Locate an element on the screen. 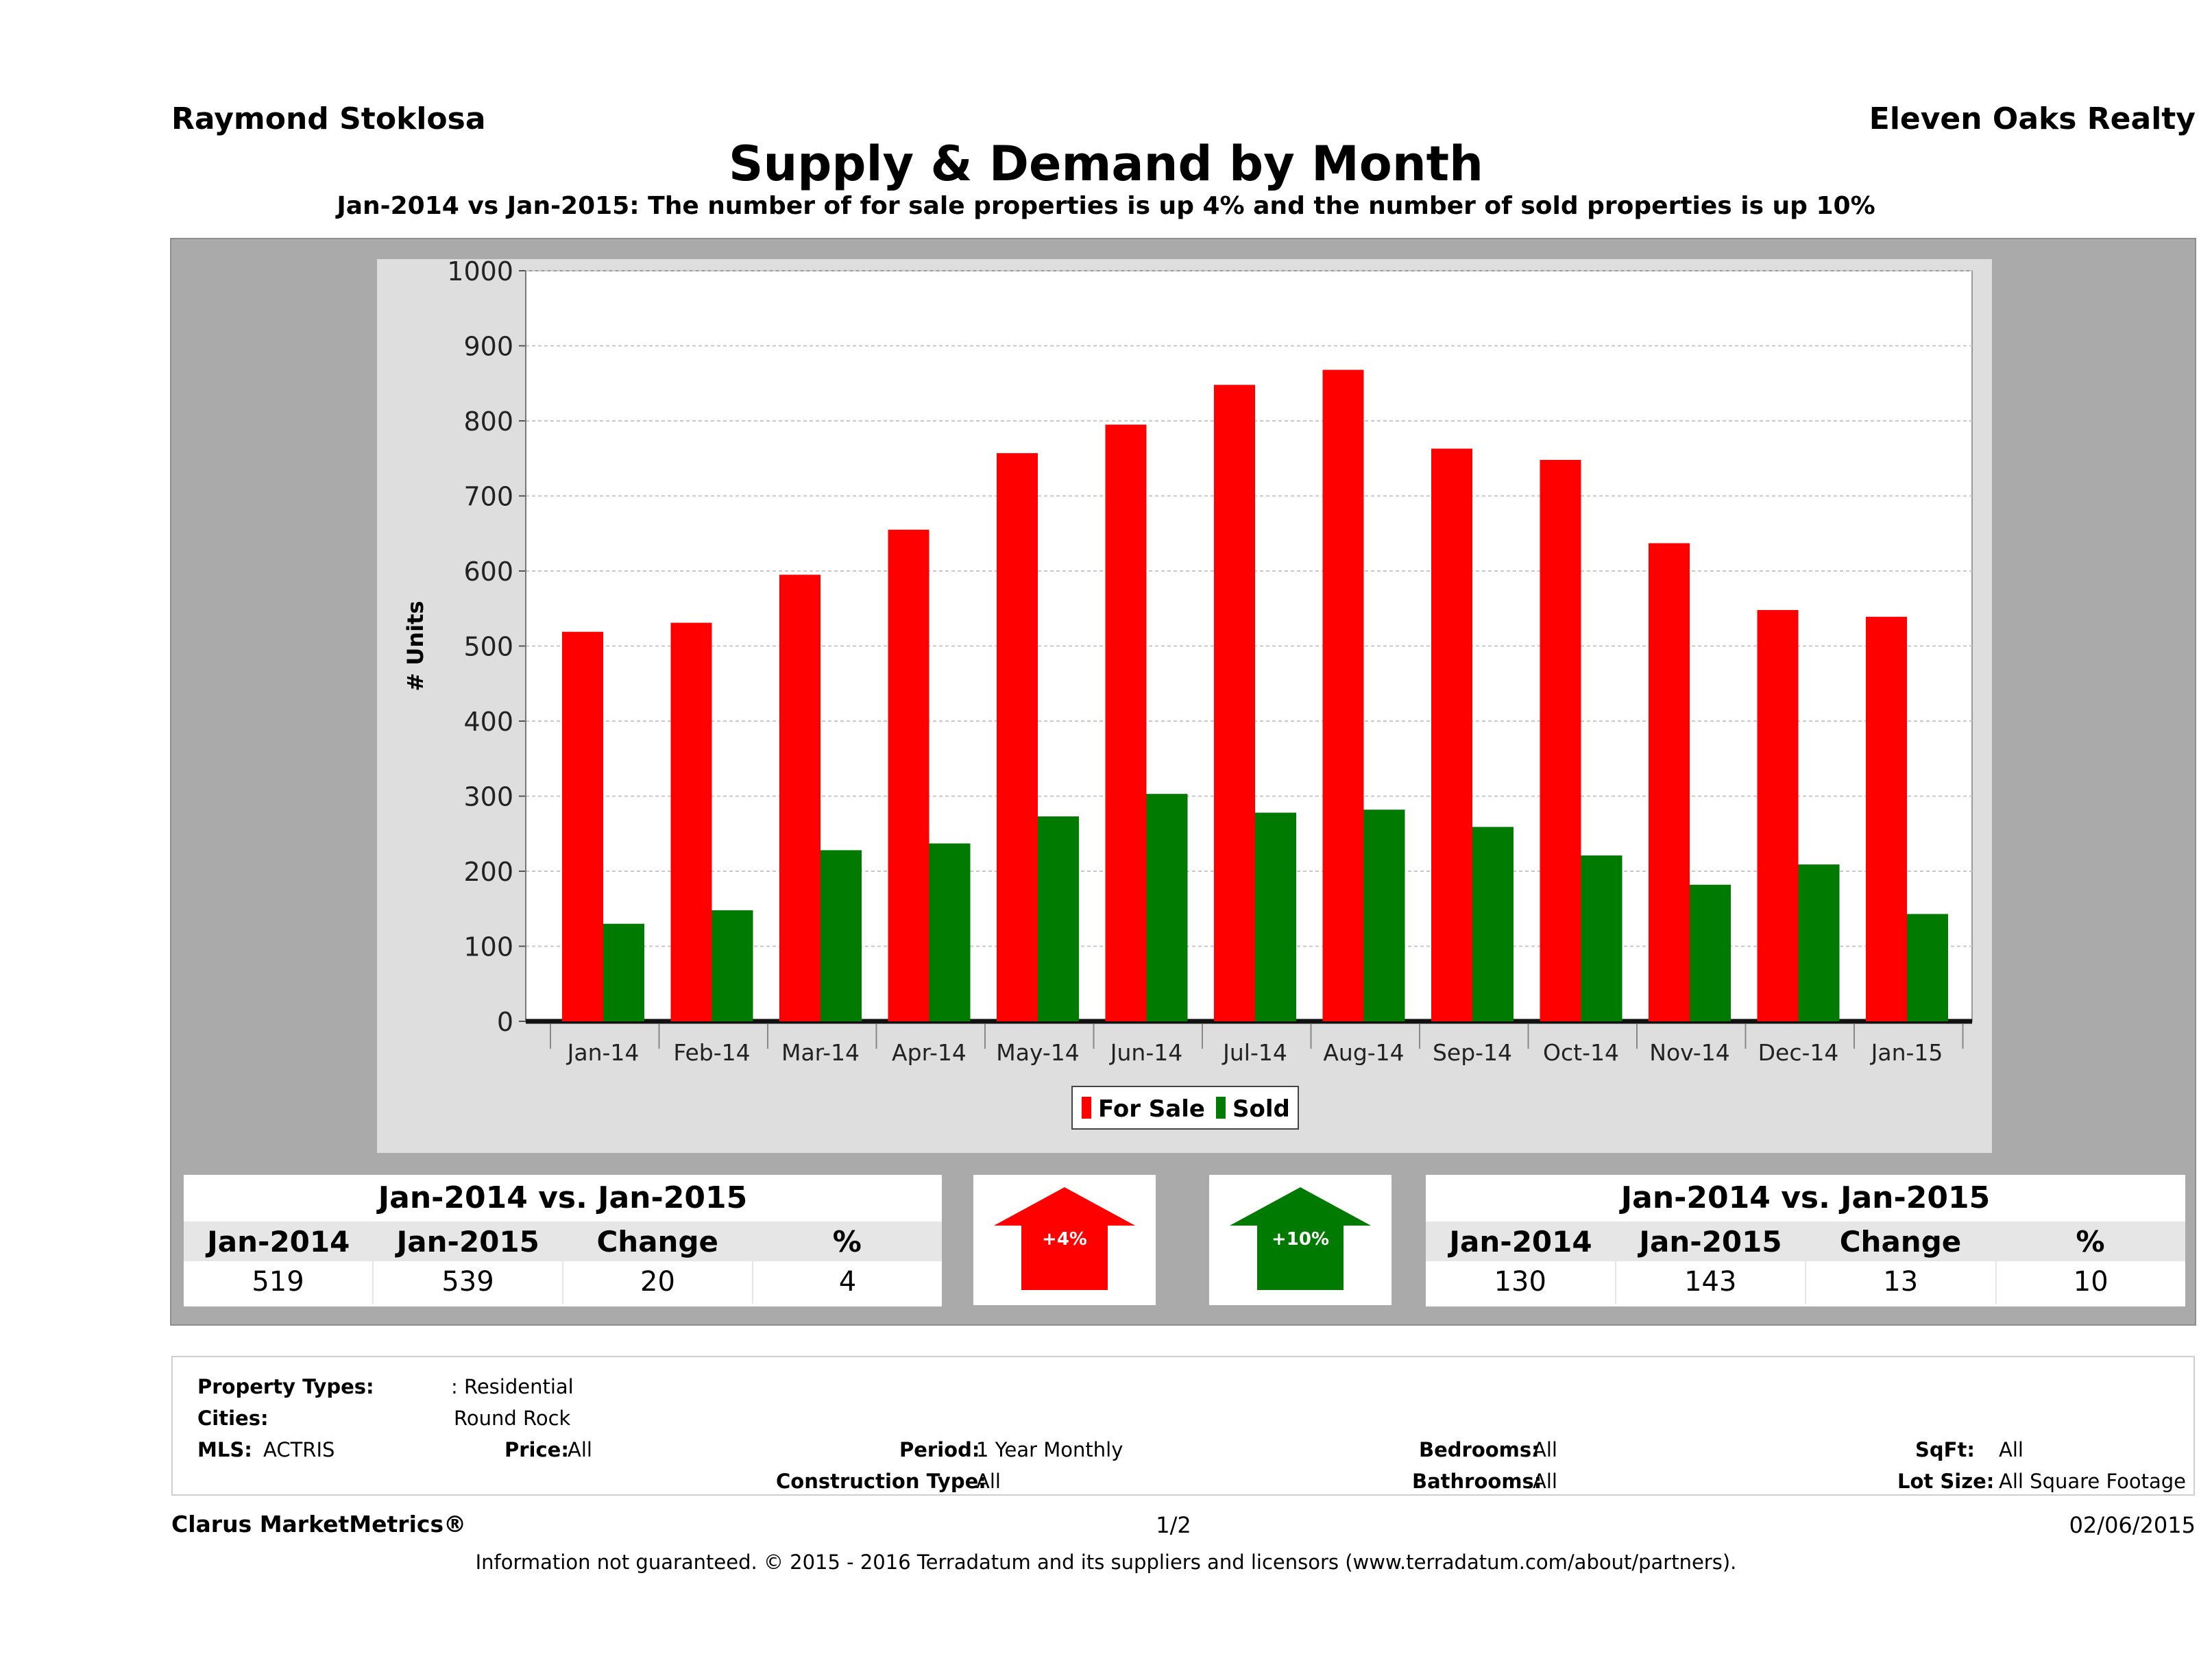 The height and width of the screenshot is (1678, 2212). y-tick-label: 300 is located at coordinates (488, 797).